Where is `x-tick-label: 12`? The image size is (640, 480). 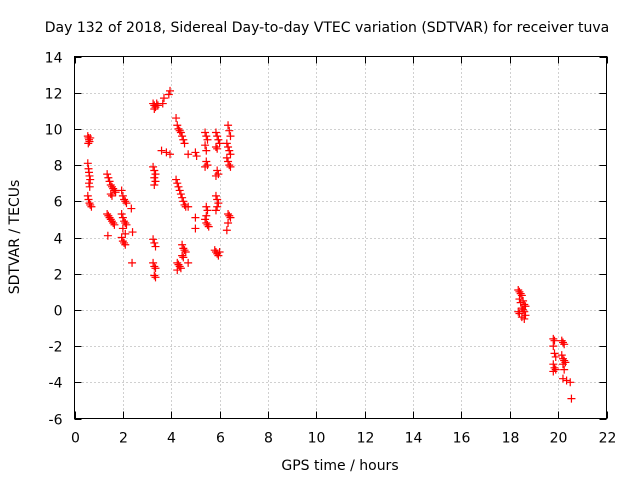
x-tick-label: 12 is located at coordinates (366, 439).